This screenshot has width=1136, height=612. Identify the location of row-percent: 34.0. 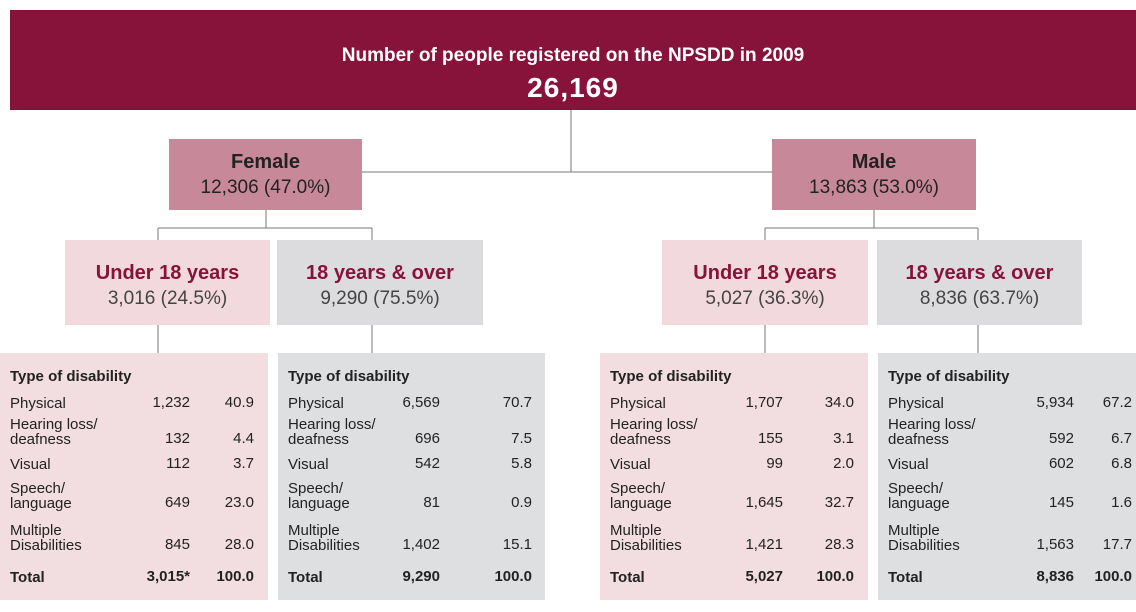
(839, 402).